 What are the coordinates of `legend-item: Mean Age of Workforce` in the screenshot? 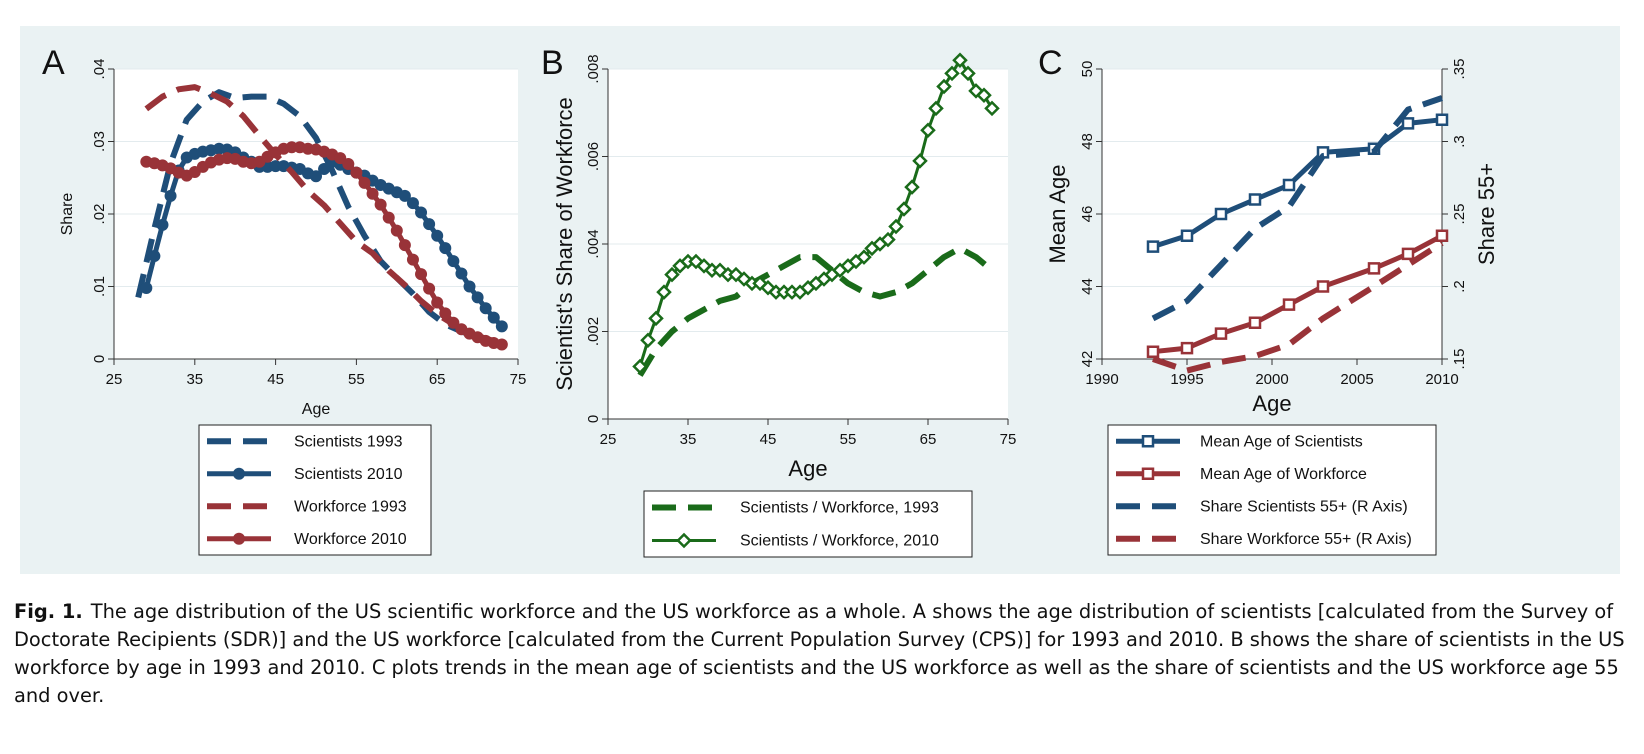 It's located at (1241, 474).